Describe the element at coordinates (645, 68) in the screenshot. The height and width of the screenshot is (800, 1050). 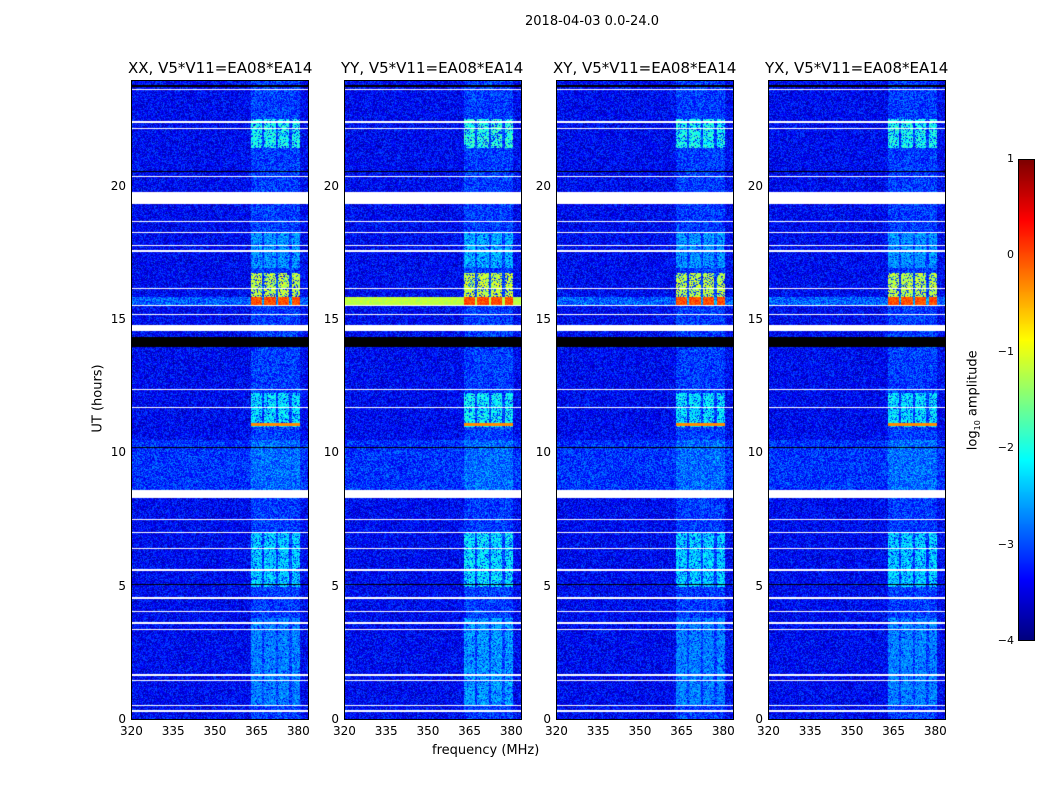
I see `panel-title: XY, V5*V11=EA08*EA14` at that location.